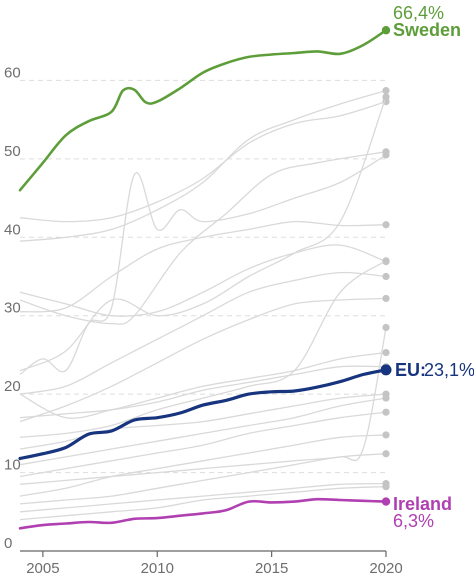 Image resolution: width=474 pixels, height=576 pixels. What do you see at coordinates (418, 13) in the screenshot?
I see `series-value-sweden: 66,4%` at bounding box center [418, 13].